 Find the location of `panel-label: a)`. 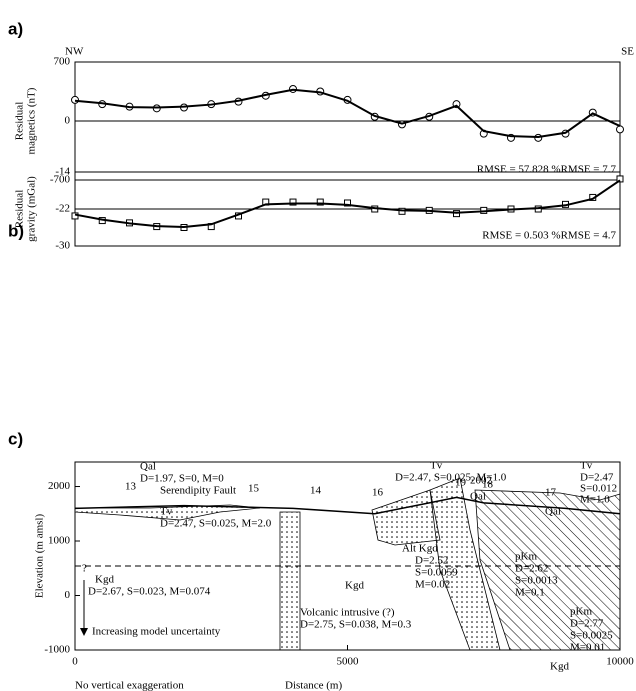

panel-label: a) is located at coordinates (15, 28).